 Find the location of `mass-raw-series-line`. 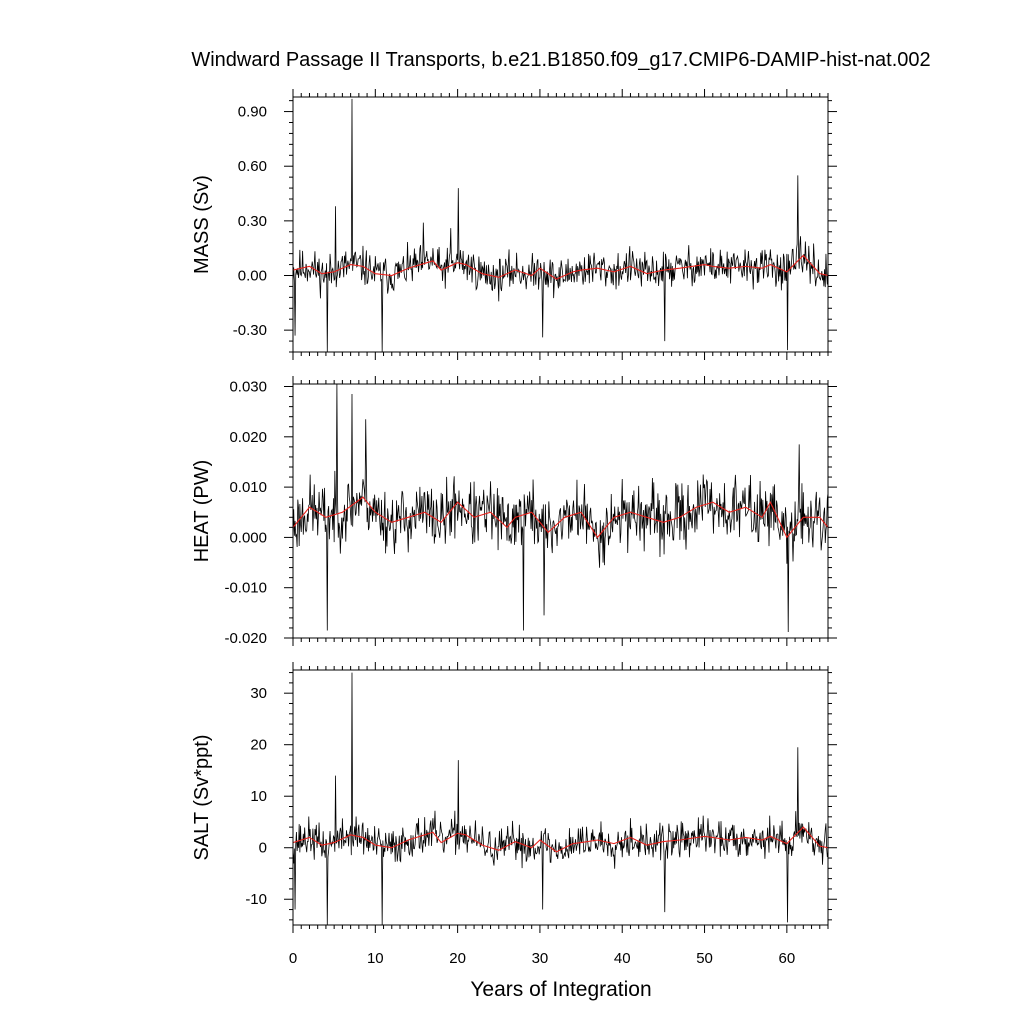

mass-raw-series-line is located at coordinates (560, 225).